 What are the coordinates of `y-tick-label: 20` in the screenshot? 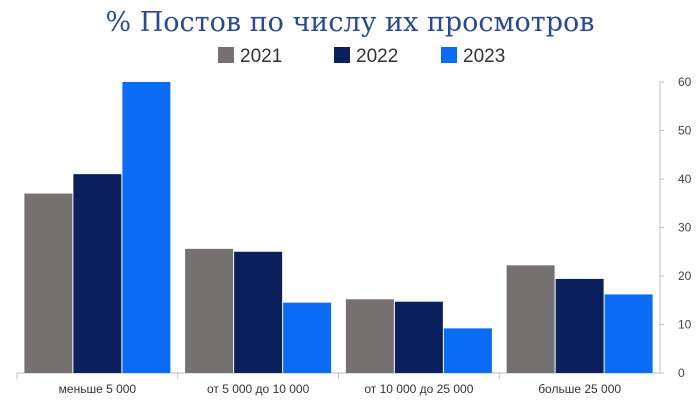 It's located at (685, 276).